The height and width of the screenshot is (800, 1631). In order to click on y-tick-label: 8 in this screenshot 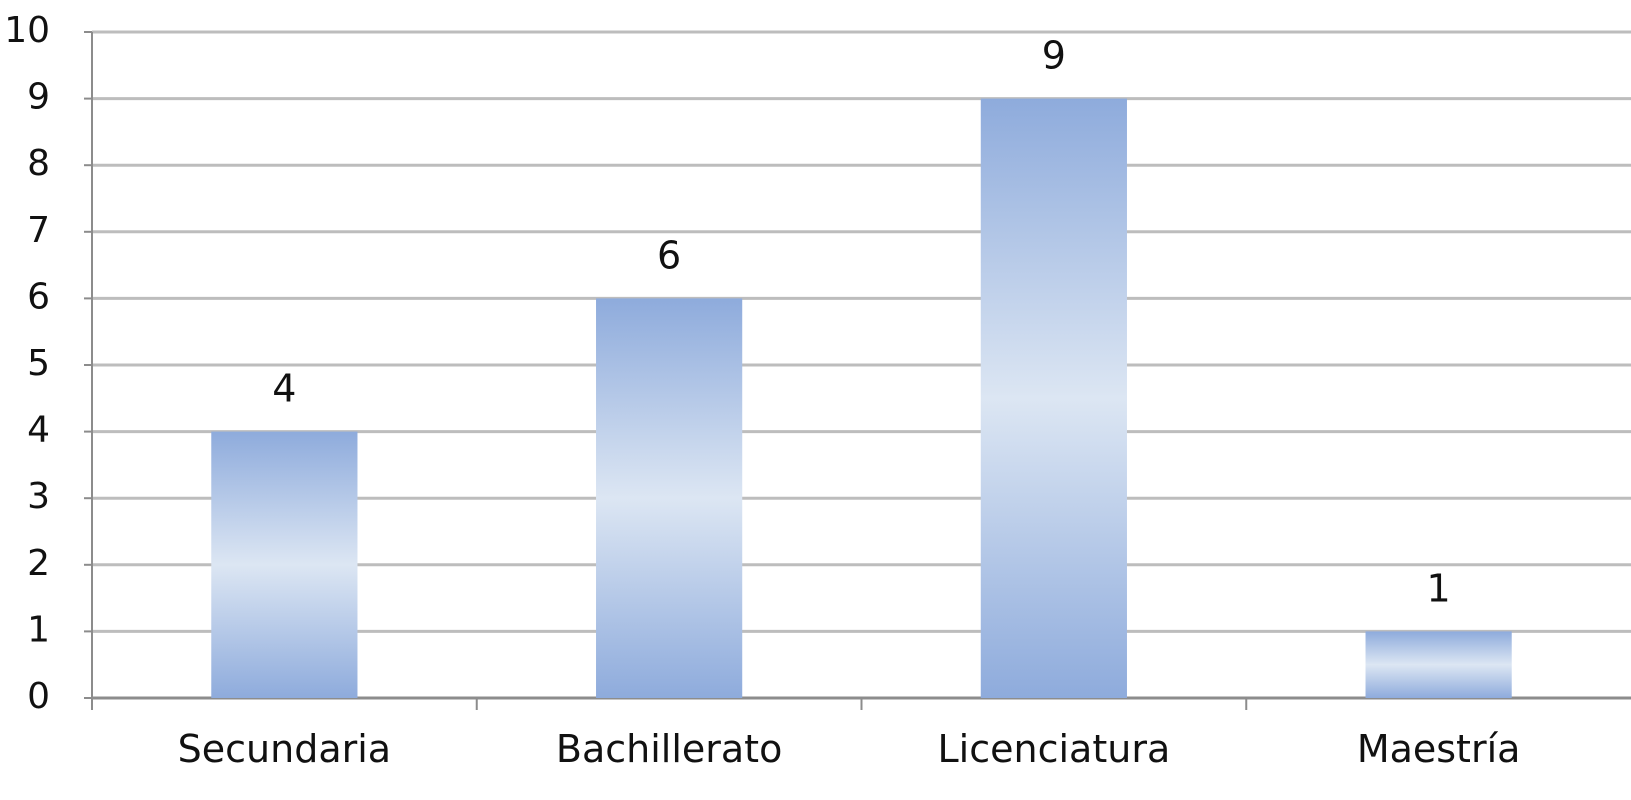, I will do `click(38, 163)`.